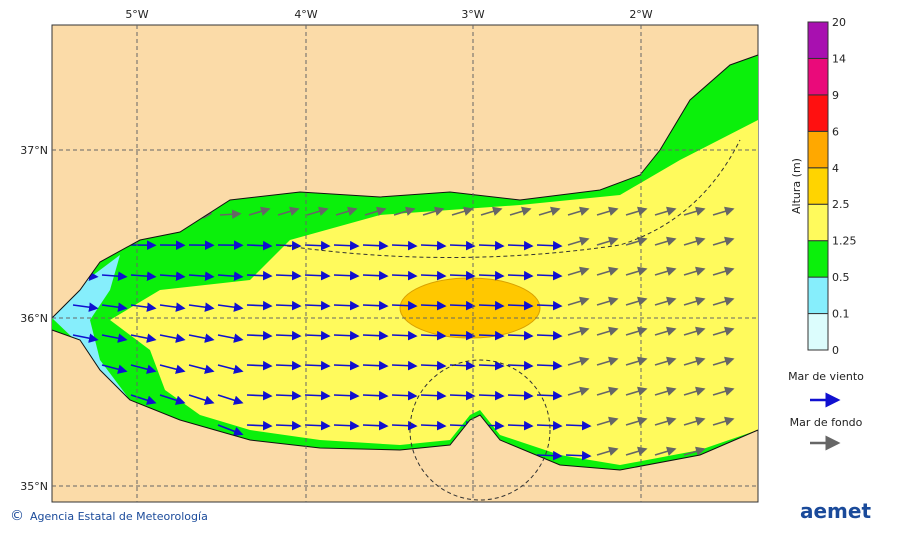  I want to click on lon-label: 4°W, so click(305, 14).